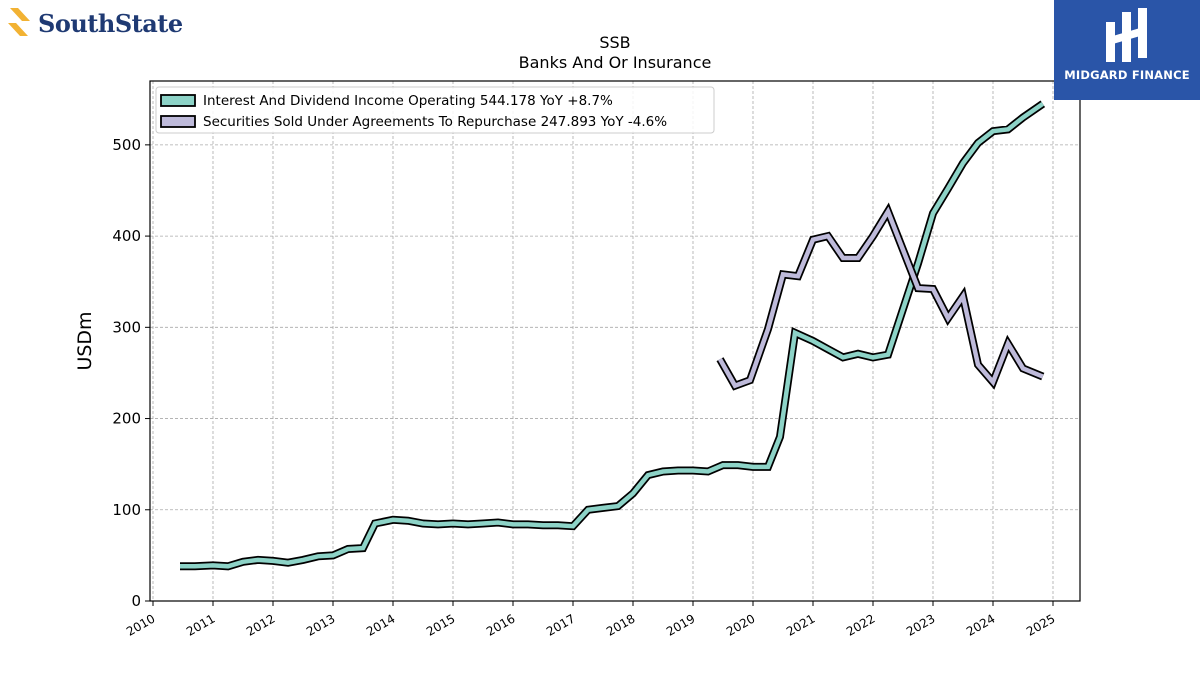 The height and width of the screenshot is (675, 1200). I want to click on x-tick-label: 2017, so click(560, 624).